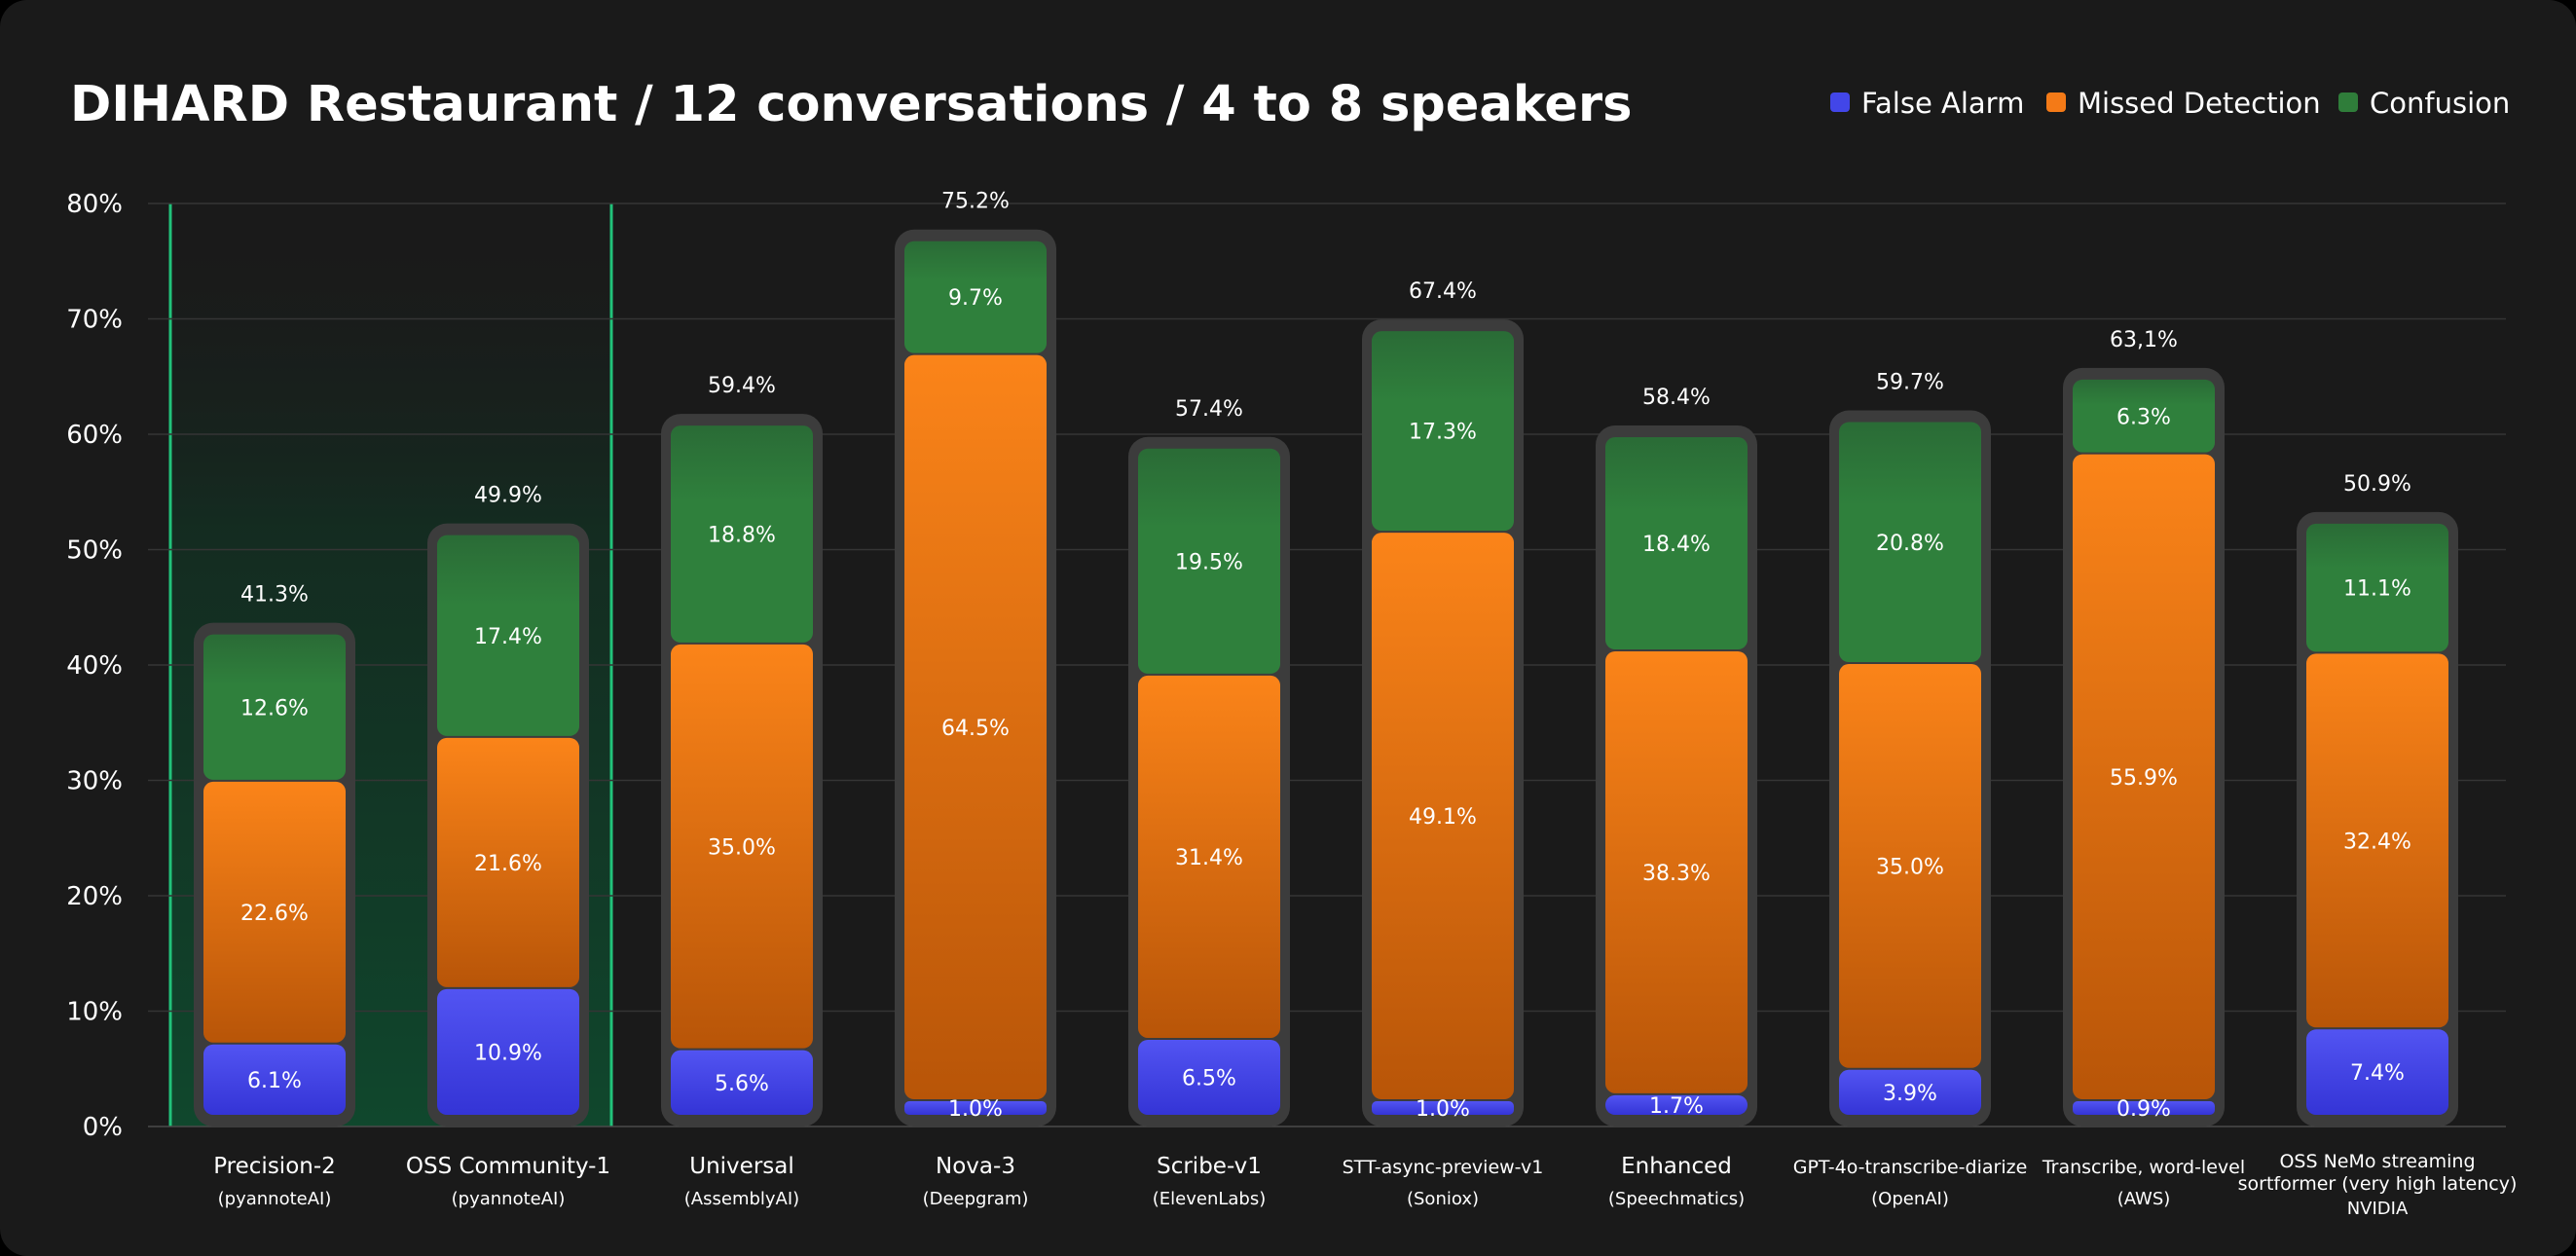  Describe the element at coordinates (1443, 291) in the screenshot. I see `bar-total-label: 67.4%` at that location.